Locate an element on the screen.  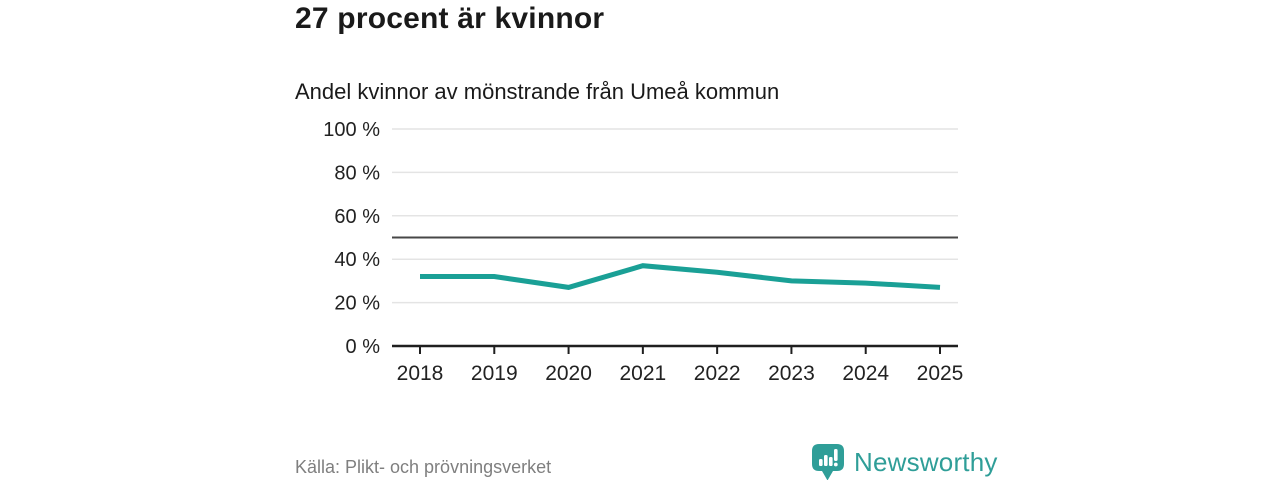
x-axis-tick-label: 2018 is located at coordinates (420, 373).